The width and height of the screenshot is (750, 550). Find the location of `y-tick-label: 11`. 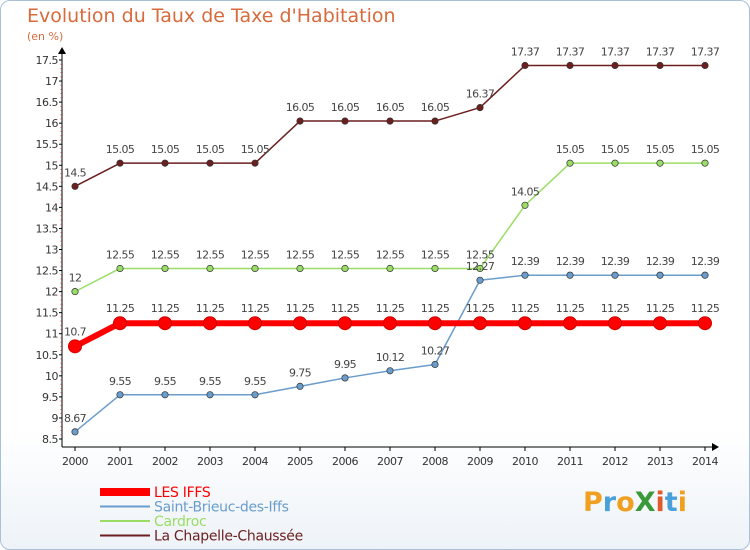

y-tick-label: 11 is located at coordinates (51, 334).